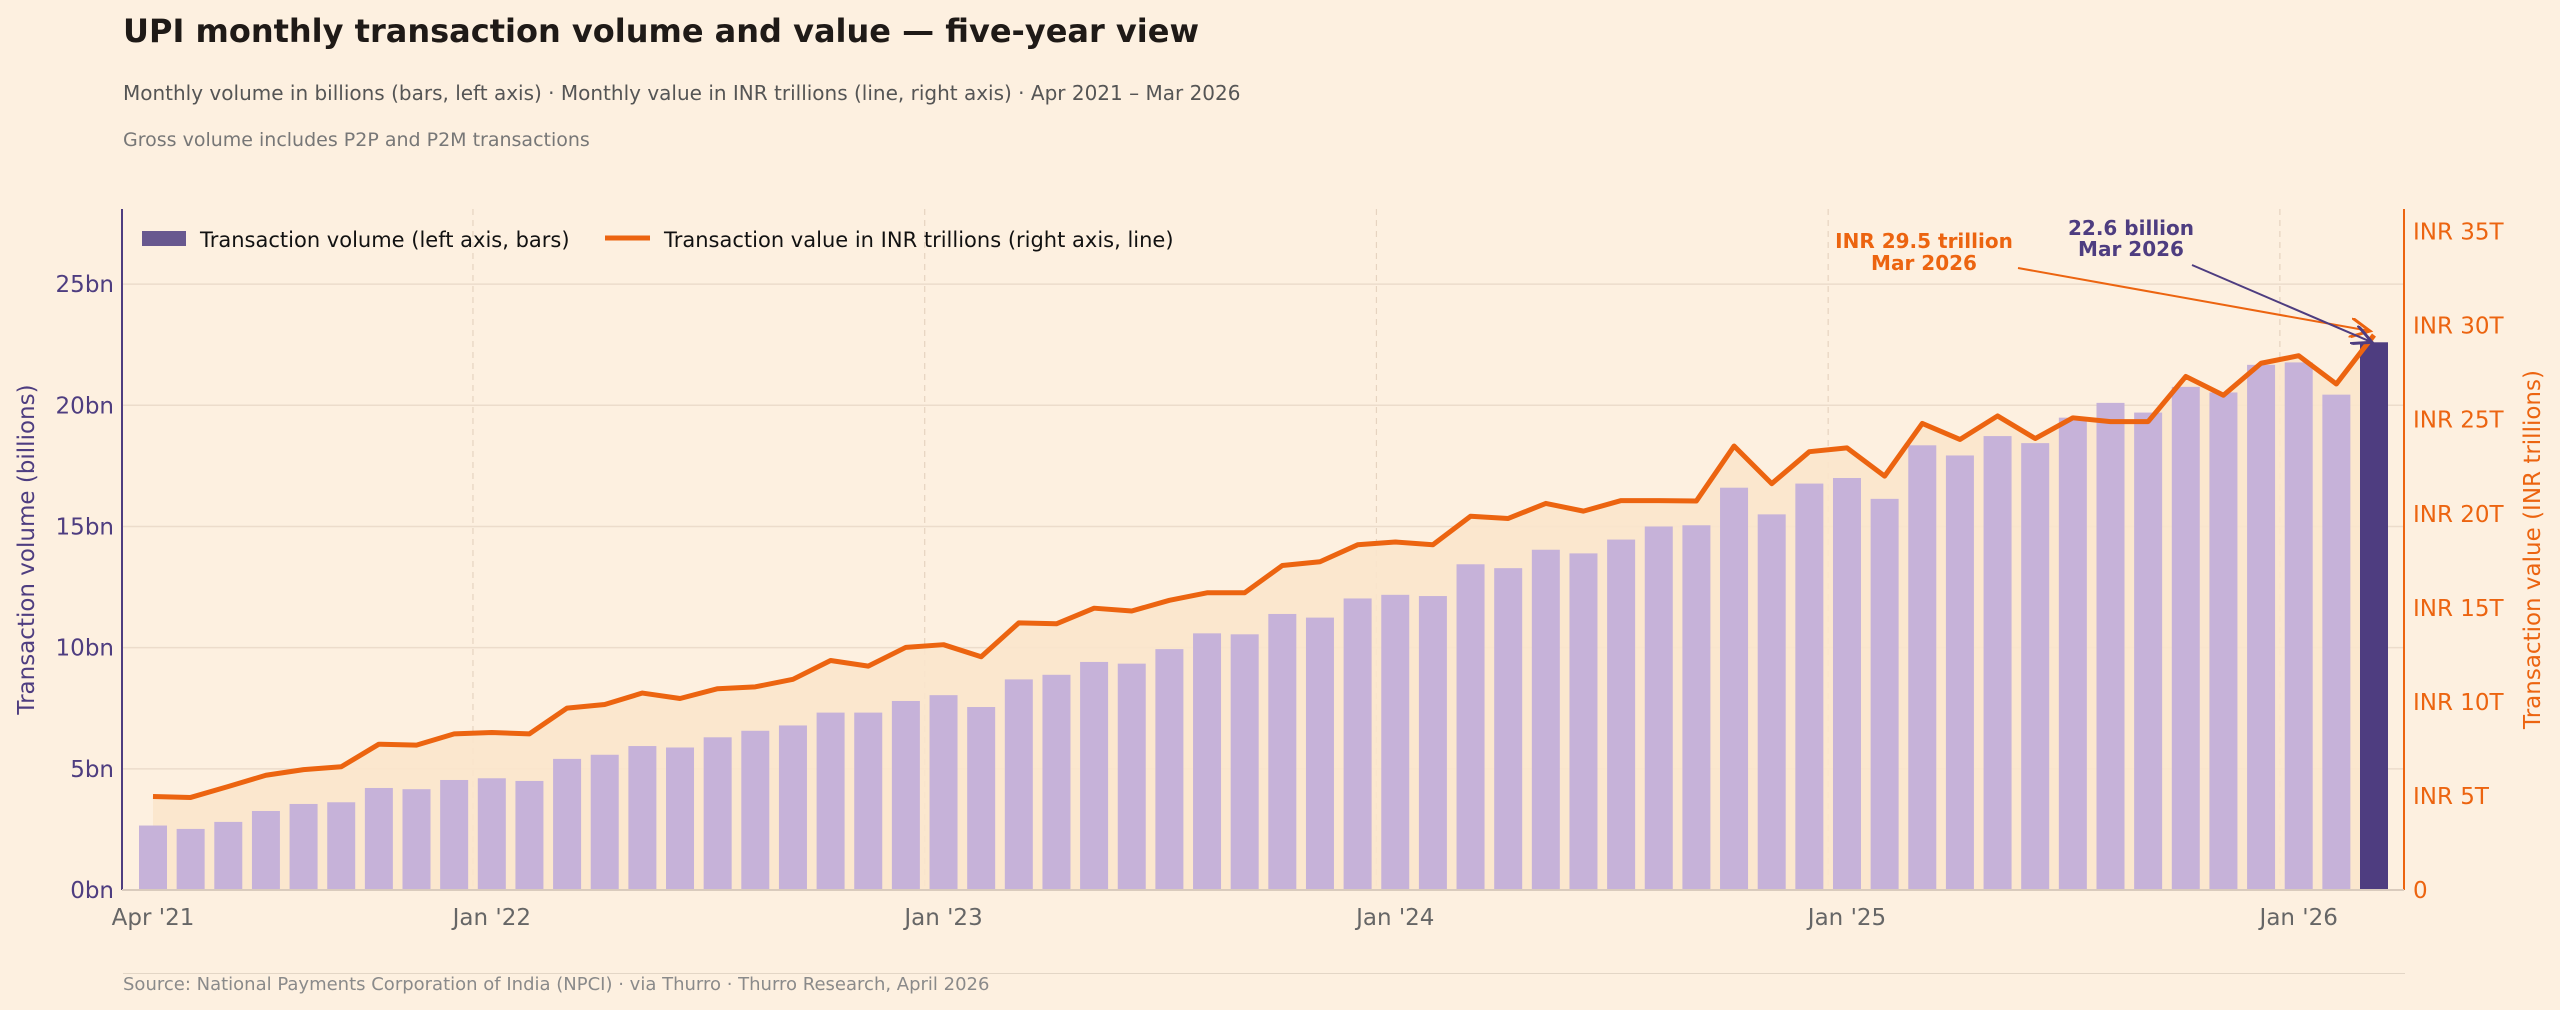 This screenshot has height=1010, width=2560. I want to click on y-tick-right: INR 10T, so click(2459, 703).